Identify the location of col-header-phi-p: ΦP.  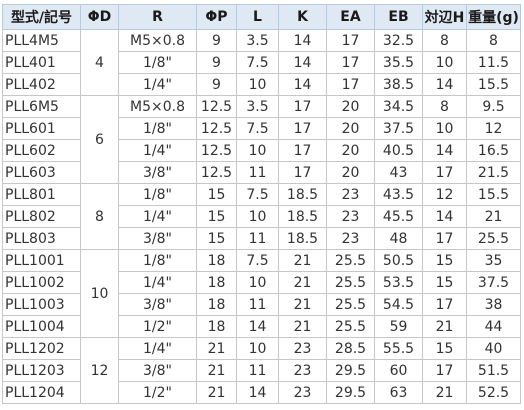
(216, 17).